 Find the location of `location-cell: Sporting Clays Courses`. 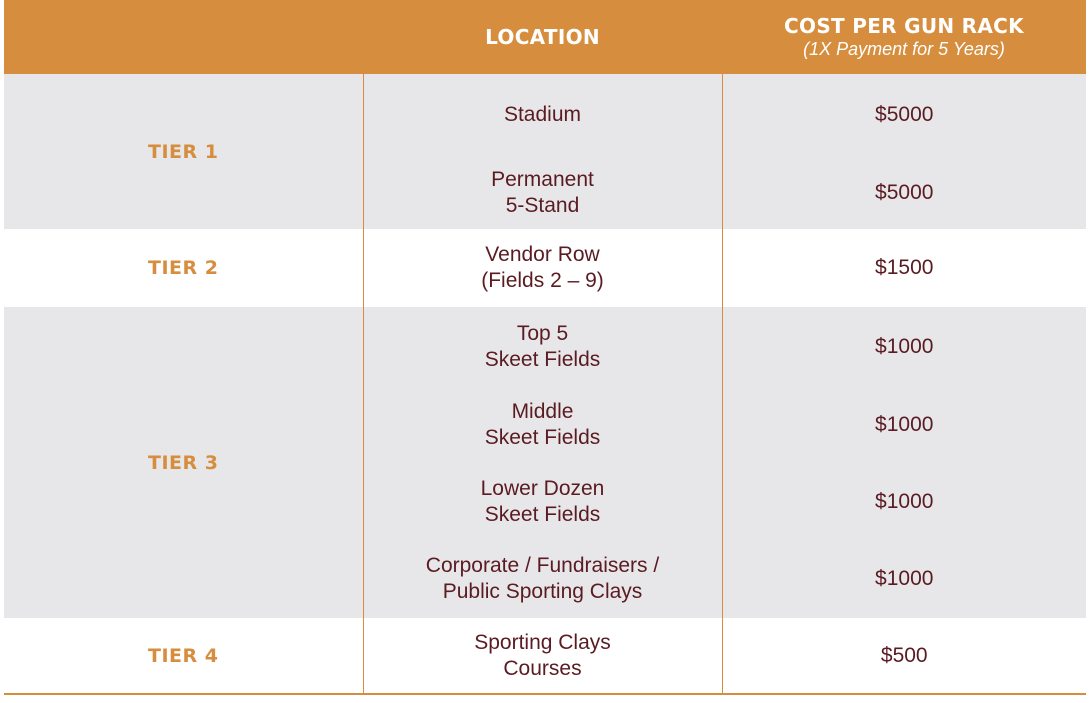

location-cell: Sporting Clays Courses is located at coordinates (542, 656).